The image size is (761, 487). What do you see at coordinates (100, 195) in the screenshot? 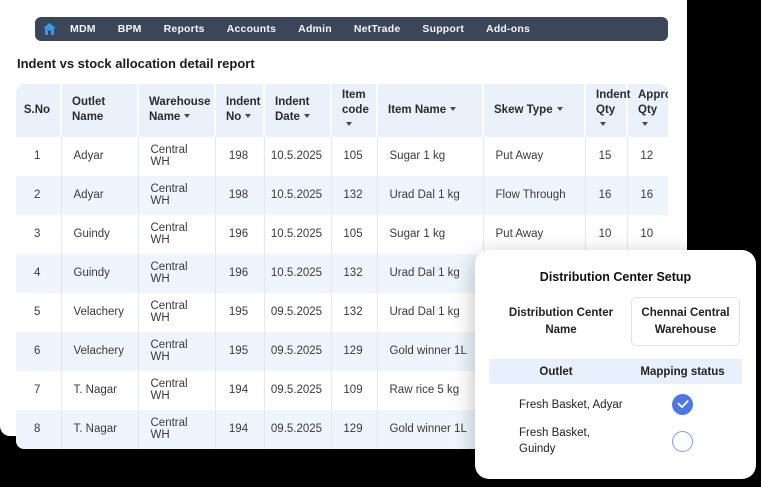
I see `table-cell: Adyar` at bounding box center [100, 195].